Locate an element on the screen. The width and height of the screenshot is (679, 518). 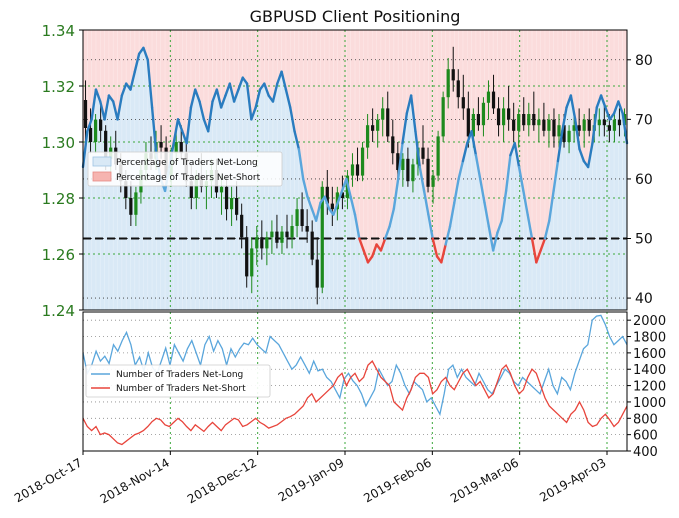
legend-label-net-short-count: Number of Traders Net-Short is located at coordinates (181, 389).